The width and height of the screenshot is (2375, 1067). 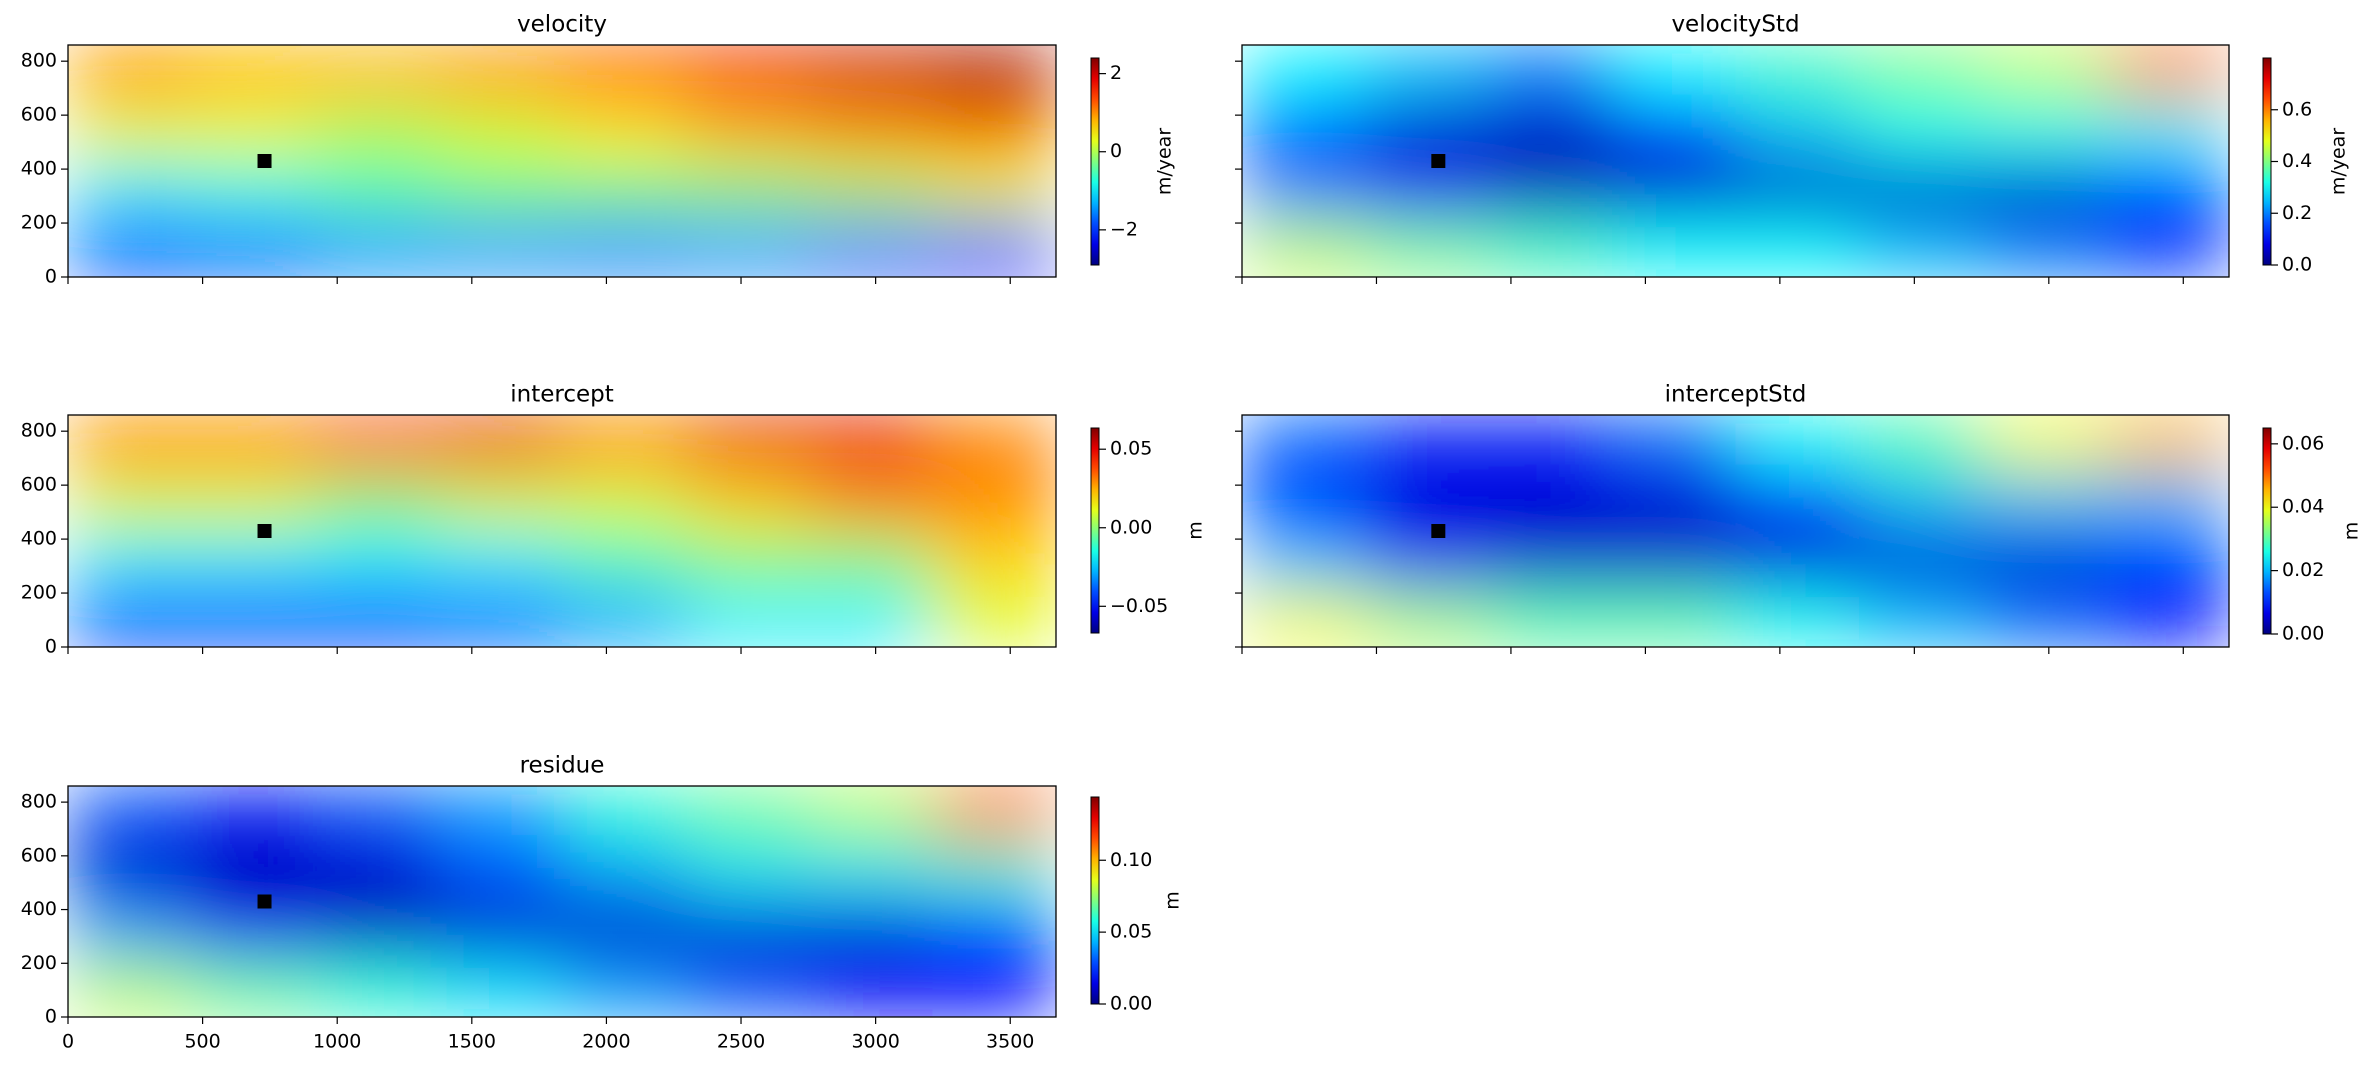 What do you see at coordinates (2297, 213) in the screenshot?
I see `colorbar-tick-label: 0.2` at bounding box center [2297, 213].